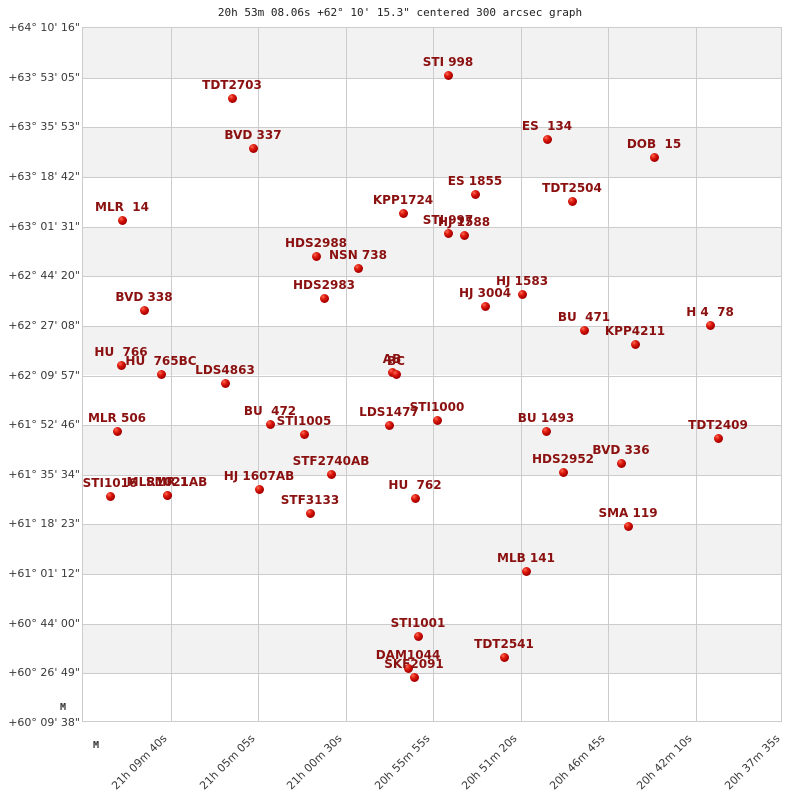  Describe the element at coordinates (572, 188) in the screenshot. I see `star-label: TDT2504` at that location.